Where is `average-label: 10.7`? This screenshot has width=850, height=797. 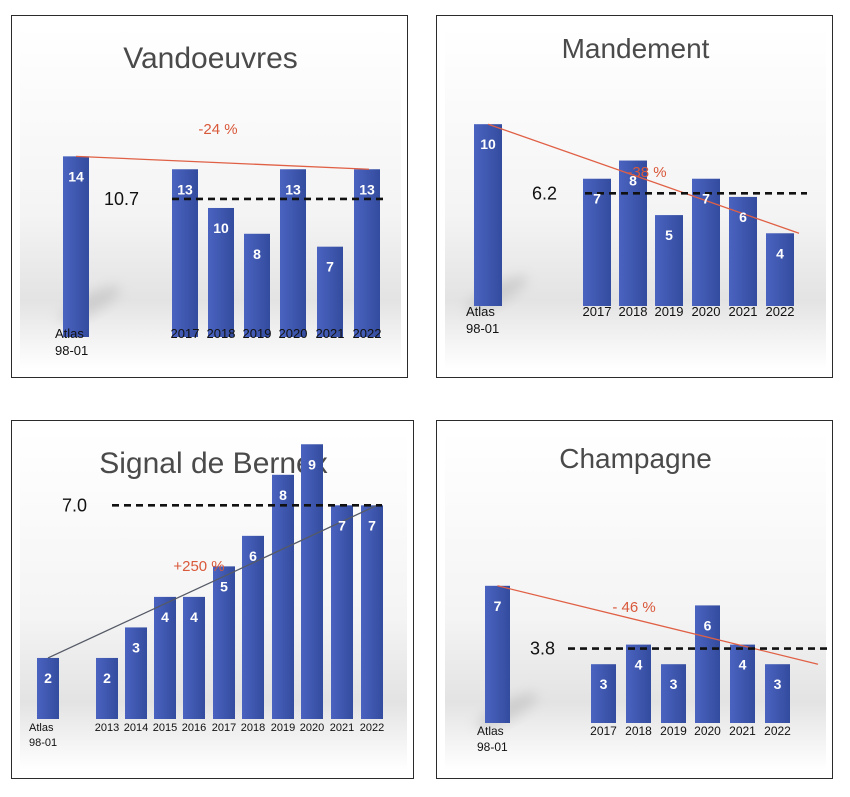 average-label: 10.7 is located at coordinates (121, 199).